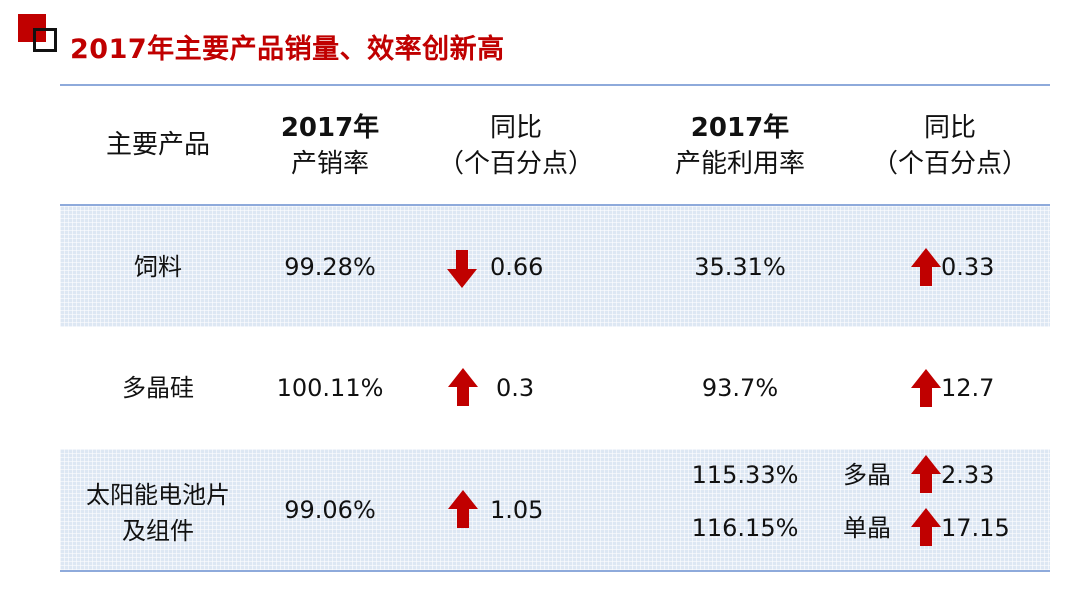 The image size is (1080, 608). I want to click on logo-red-overlap, so click(39, 35).